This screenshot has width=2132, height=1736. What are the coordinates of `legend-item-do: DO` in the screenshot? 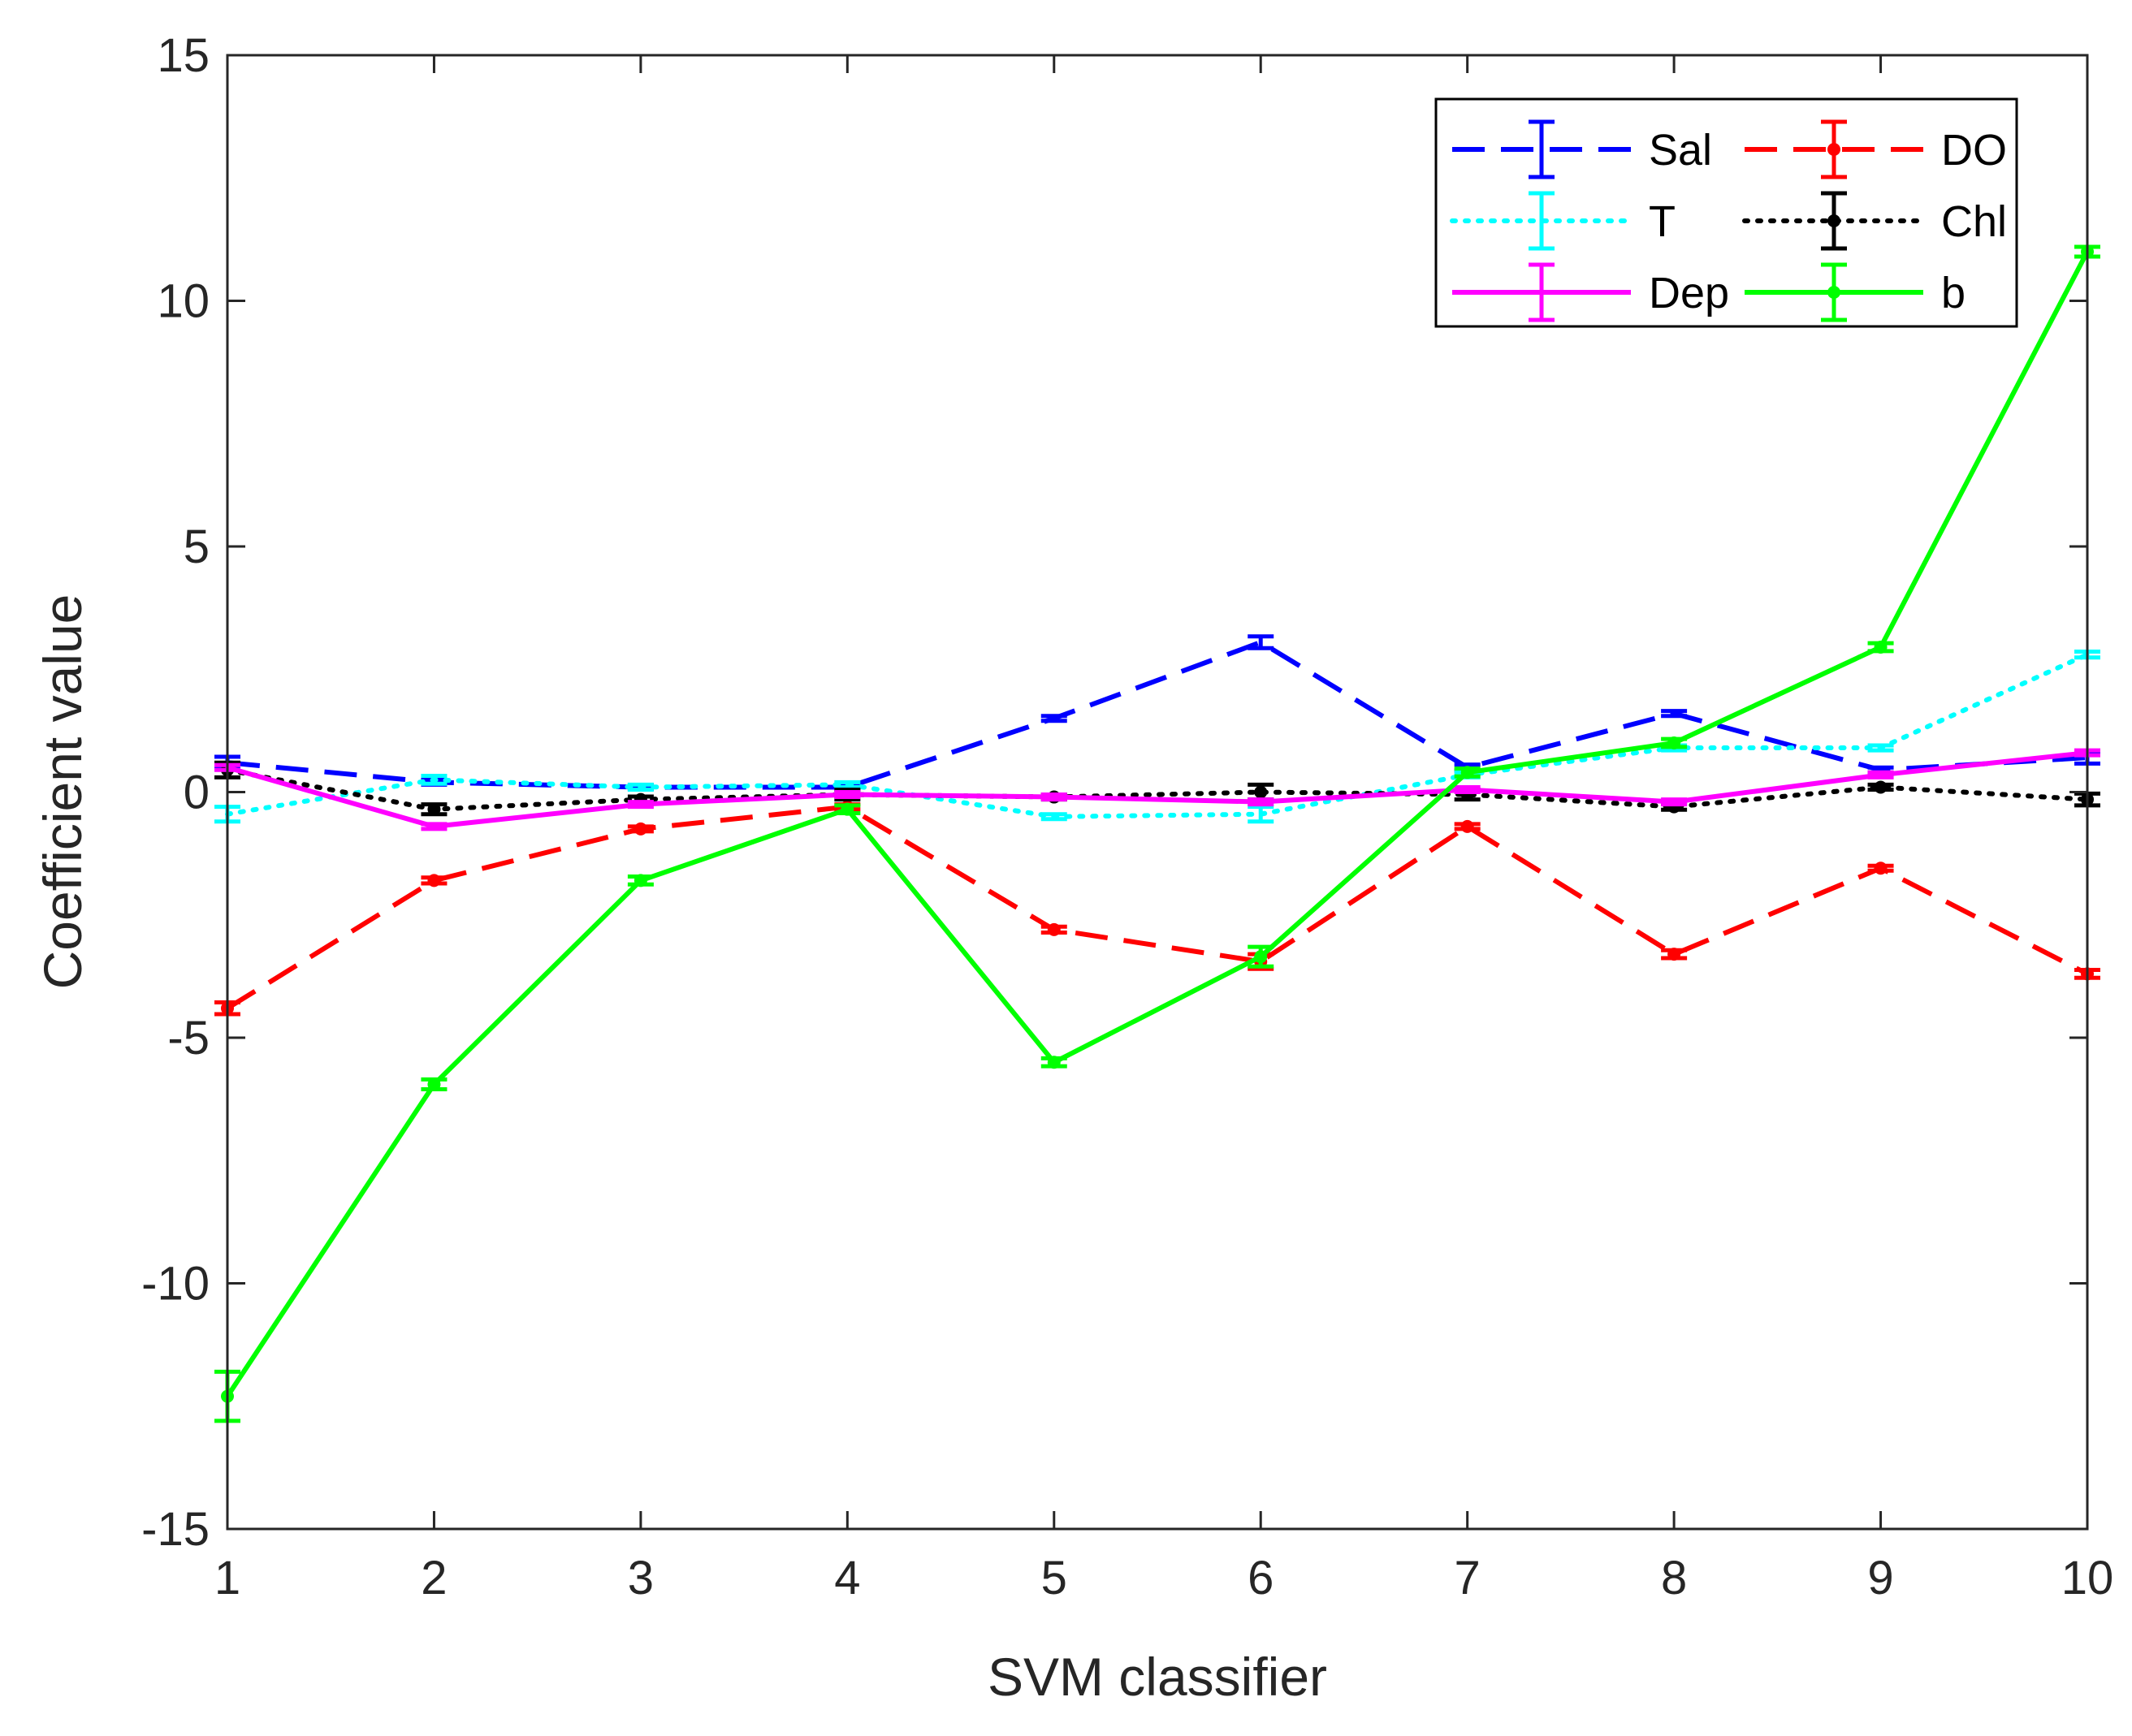 It's located at (1876, 149).